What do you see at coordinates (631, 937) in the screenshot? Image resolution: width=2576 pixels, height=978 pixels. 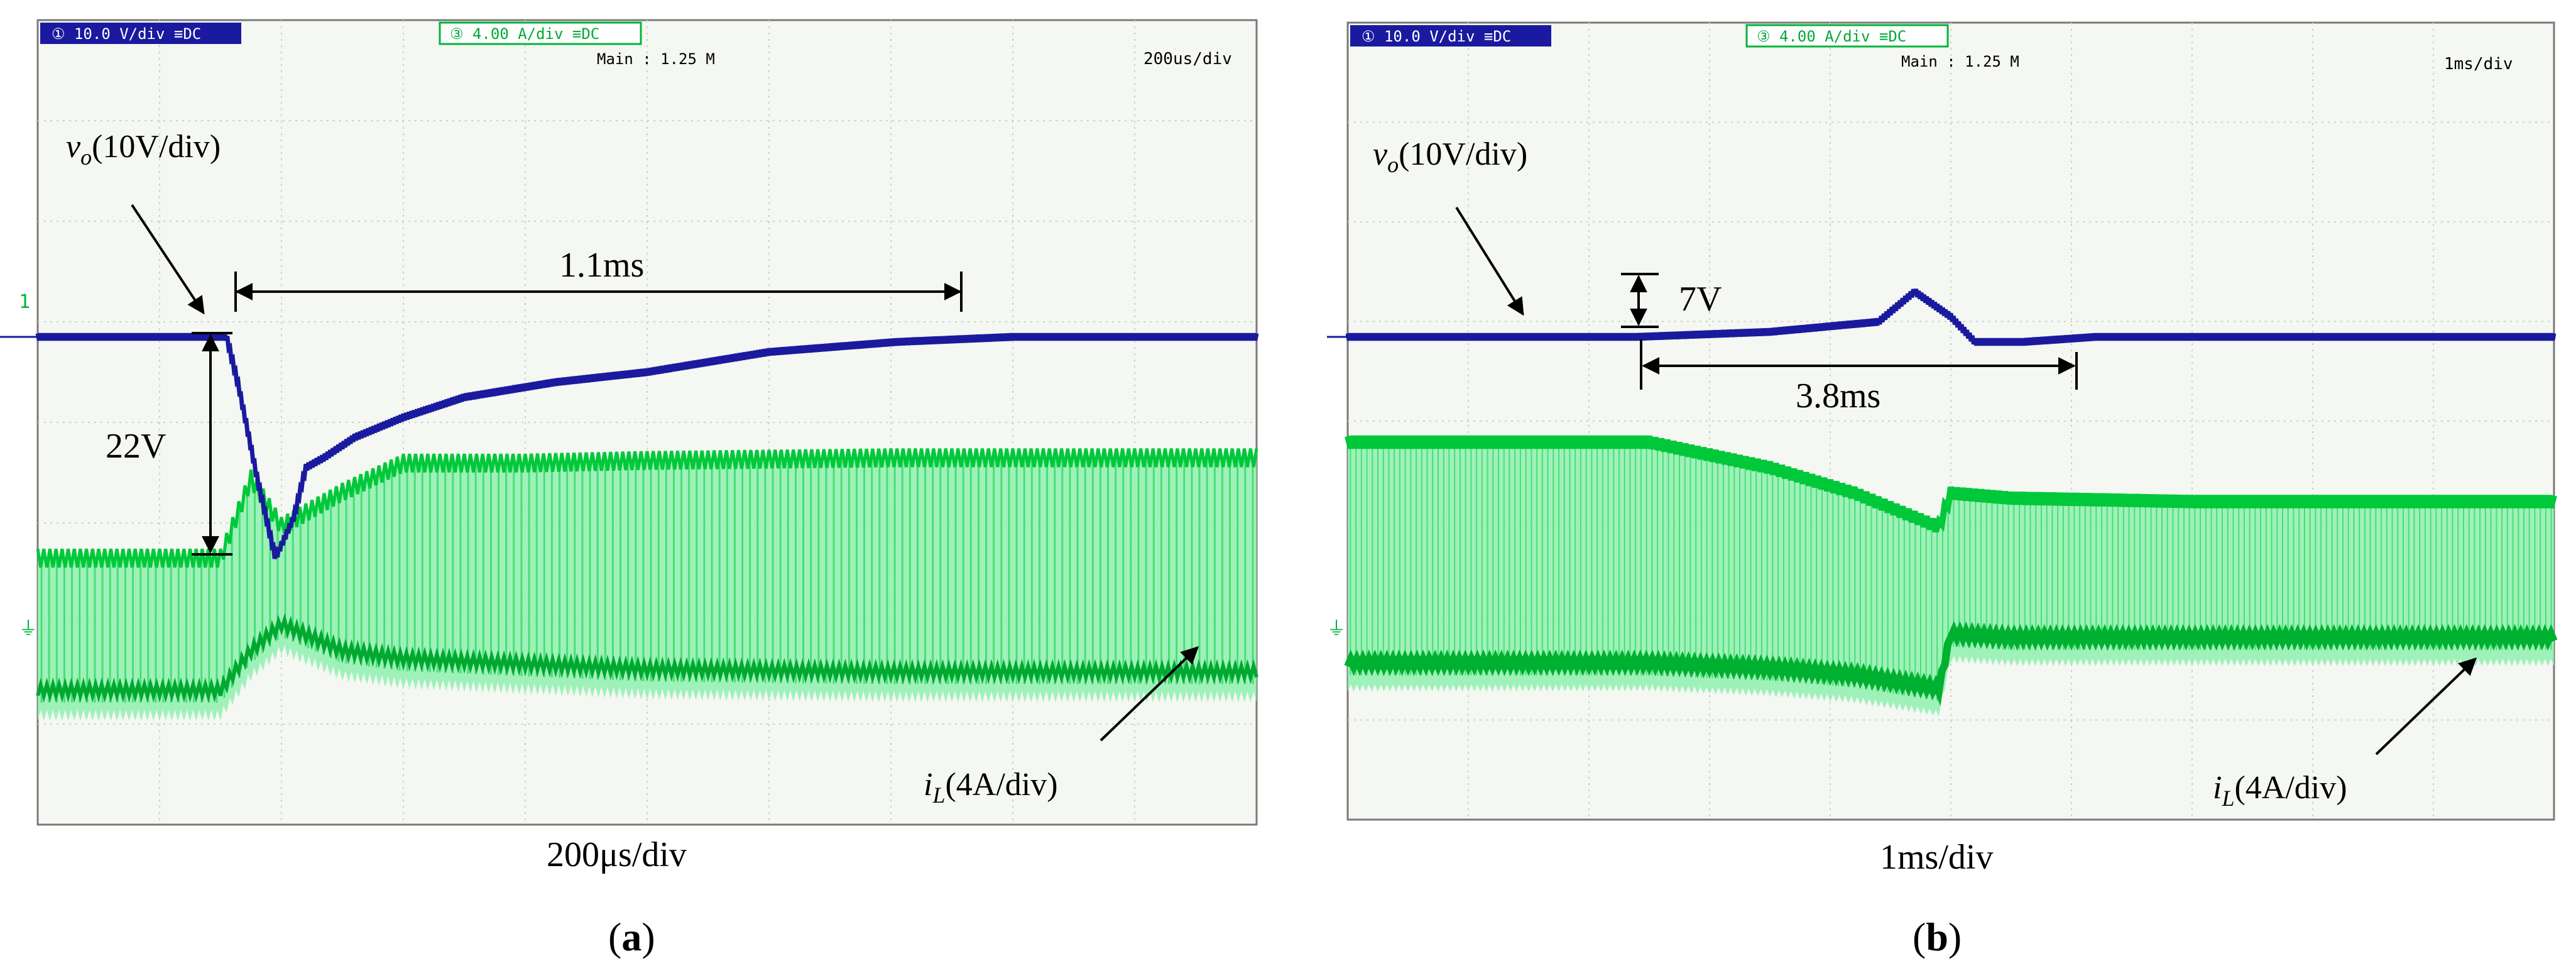 I see `caption-letter-a: (a)` at bounding box center [631, 937].